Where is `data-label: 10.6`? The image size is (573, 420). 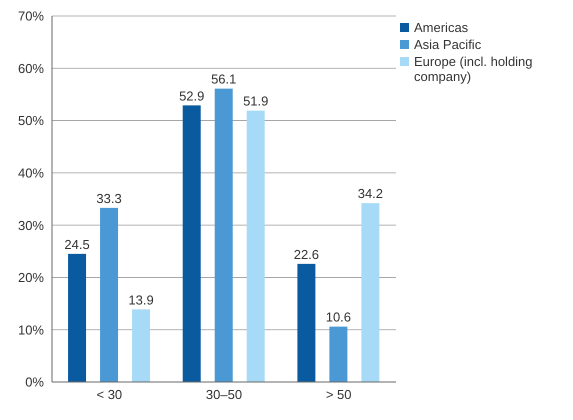 data-label: 10.6 is located at coordinates (339, 317).